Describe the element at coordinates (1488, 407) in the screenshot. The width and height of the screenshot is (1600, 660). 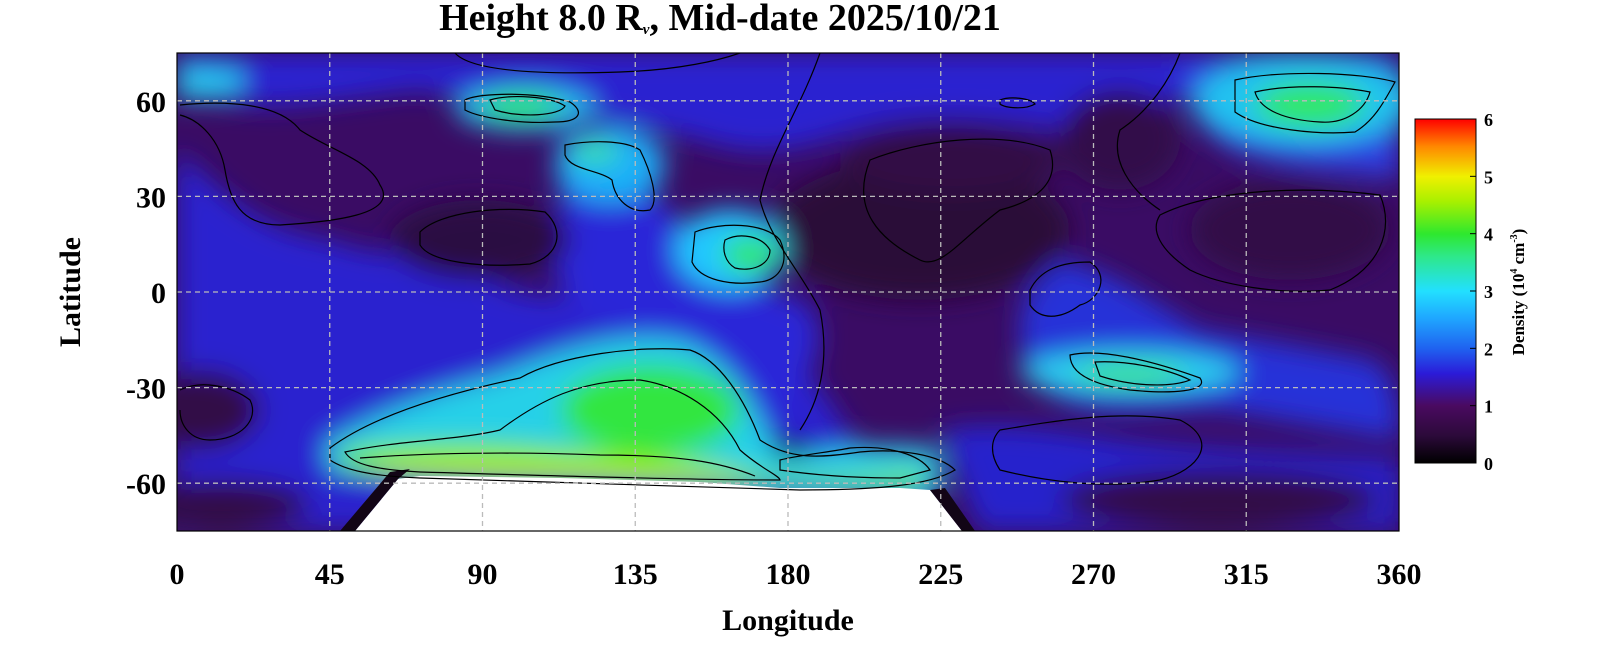
I see `colorbar-tick-label: 1` at that location.